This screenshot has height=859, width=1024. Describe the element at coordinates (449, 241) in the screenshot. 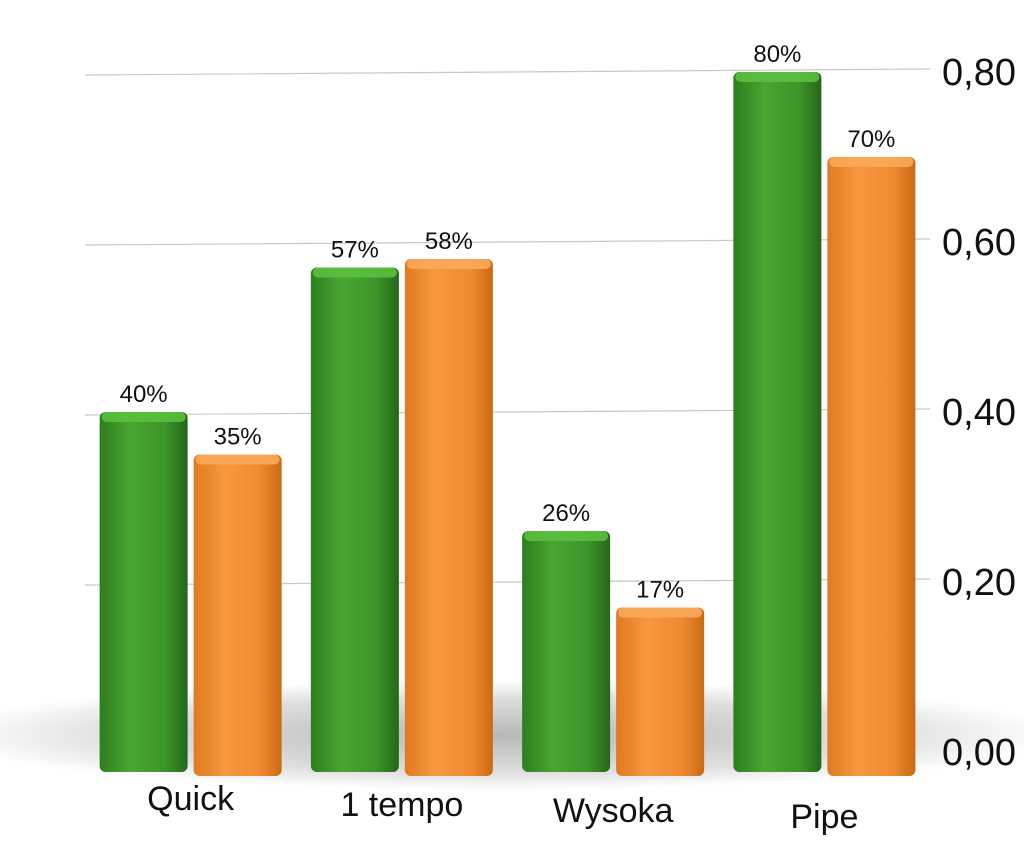

I see `data-label: 58%` at that location.